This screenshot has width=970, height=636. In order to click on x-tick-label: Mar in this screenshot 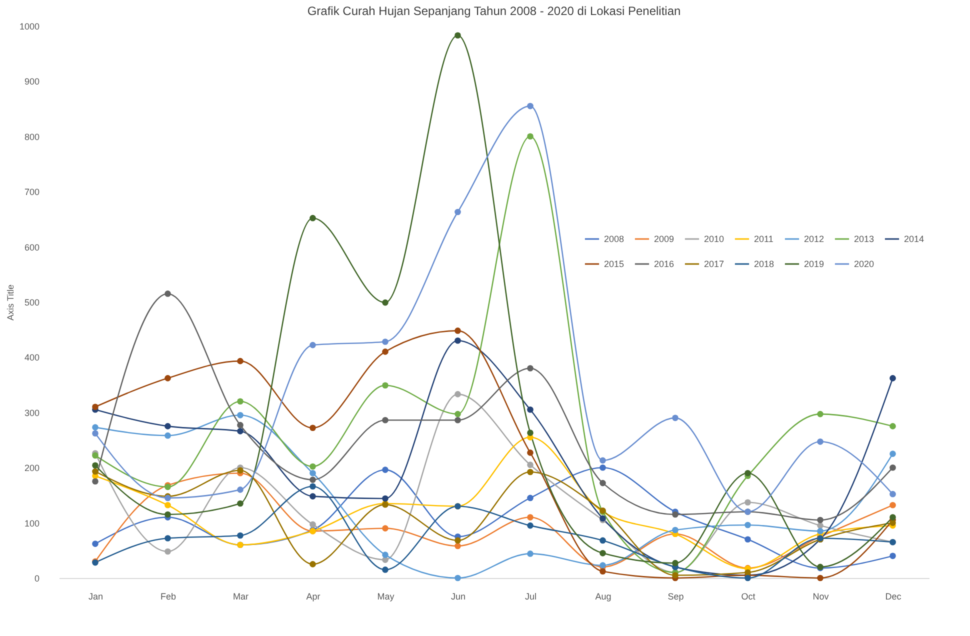, I will do `click(240, 597)`.